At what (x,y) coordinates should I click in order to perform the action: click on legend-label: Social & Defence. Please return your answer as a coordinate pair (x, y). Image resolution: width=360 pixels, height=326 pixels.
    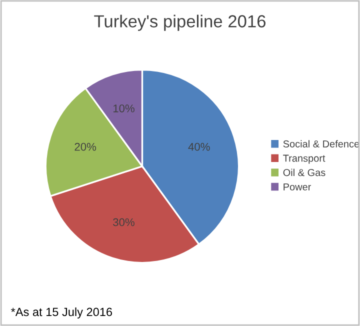
    Looking at the image, I should click on (321, 144).